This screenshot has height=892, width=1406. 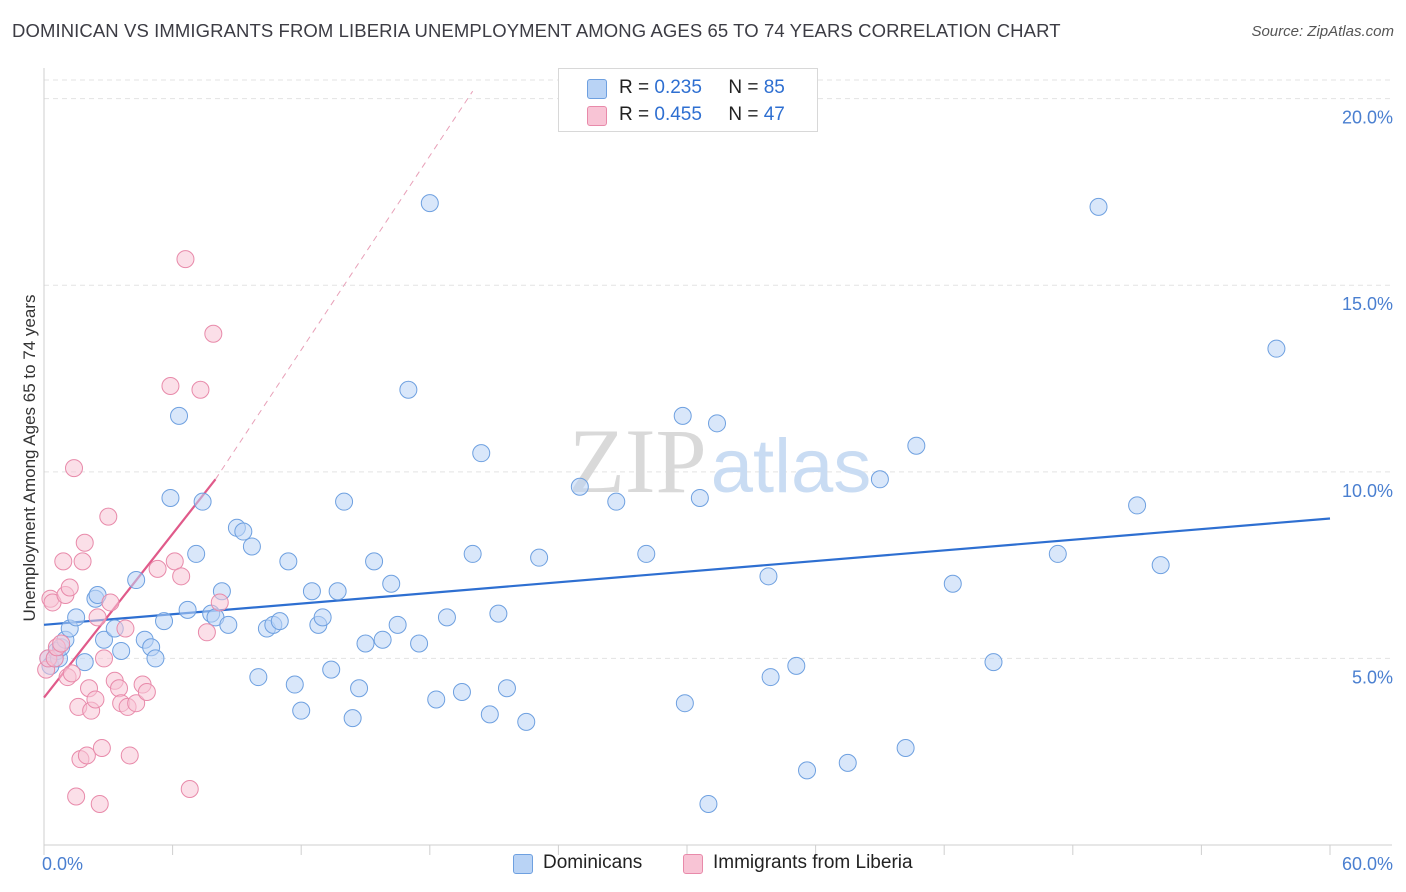 I want to click on liberia-legend-label: Immigrants from Liberia, so click(x=813, y=862).